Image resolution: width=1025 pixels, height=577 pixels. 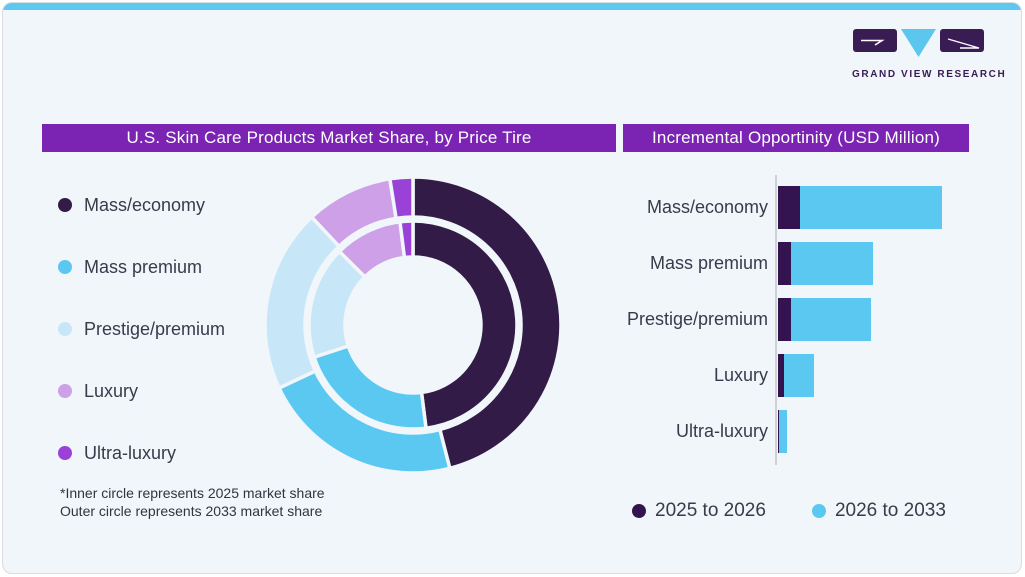 What do you see at coordinates (820, 431) in the screenshot?
I see `bar-row-ultra-luxury: Ultra-luxury` at bounding box center [820, 431].